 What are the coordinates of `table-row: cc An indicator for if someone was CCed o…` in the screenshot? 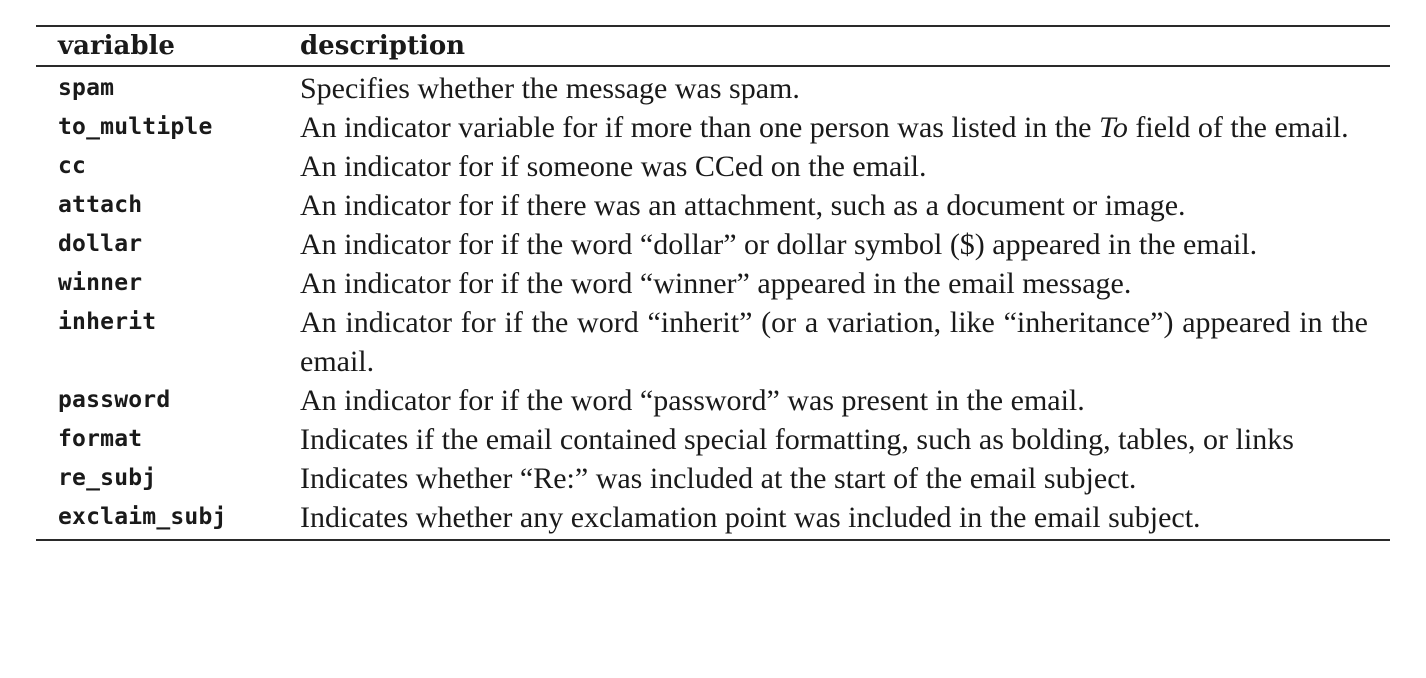 It's located at (713, 166).